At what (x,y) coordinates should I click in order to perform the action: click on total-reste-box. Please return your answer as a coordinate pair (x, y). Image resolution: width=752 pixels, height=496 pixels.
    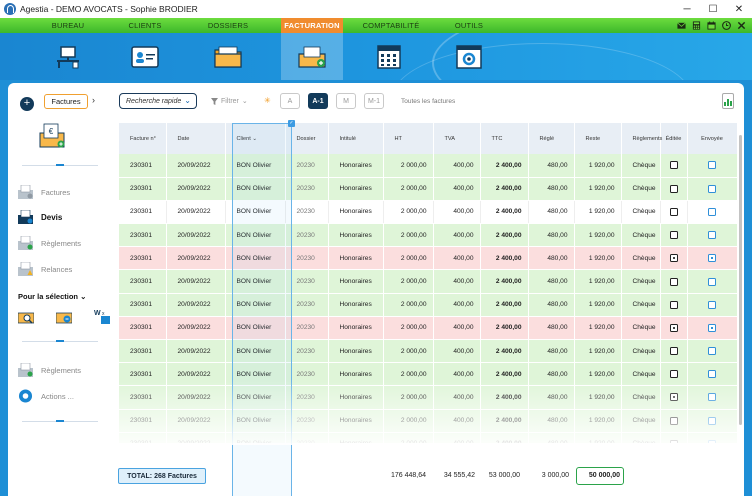
    Looking at the image, I should click on (600, 476).